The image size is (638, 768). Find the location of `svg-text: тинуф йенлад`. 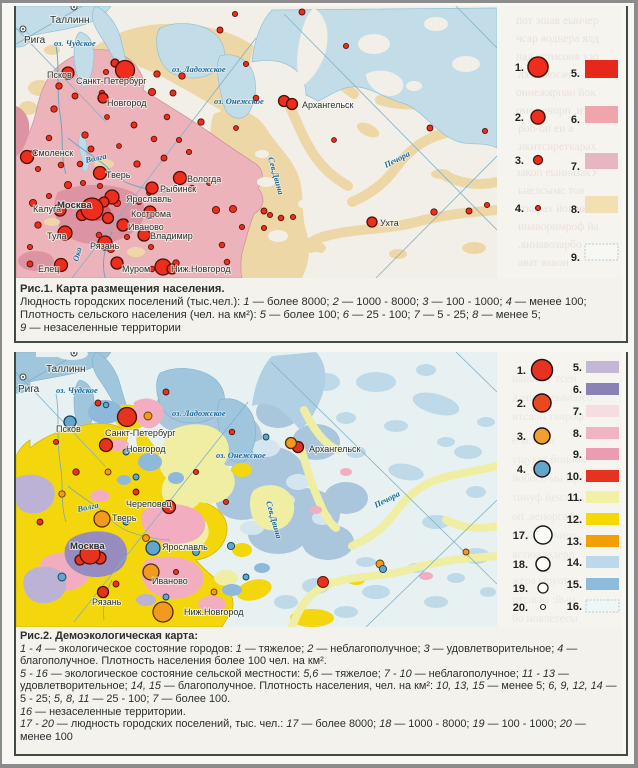

svg-text: тинуф йенлад is located at coordinates (545, 498).